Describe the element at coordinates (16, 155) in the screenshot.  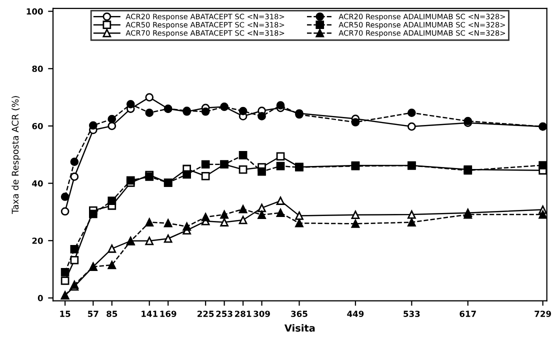
I see `y-axis-title: Taxa de Resposta ACR (%)` at that location.